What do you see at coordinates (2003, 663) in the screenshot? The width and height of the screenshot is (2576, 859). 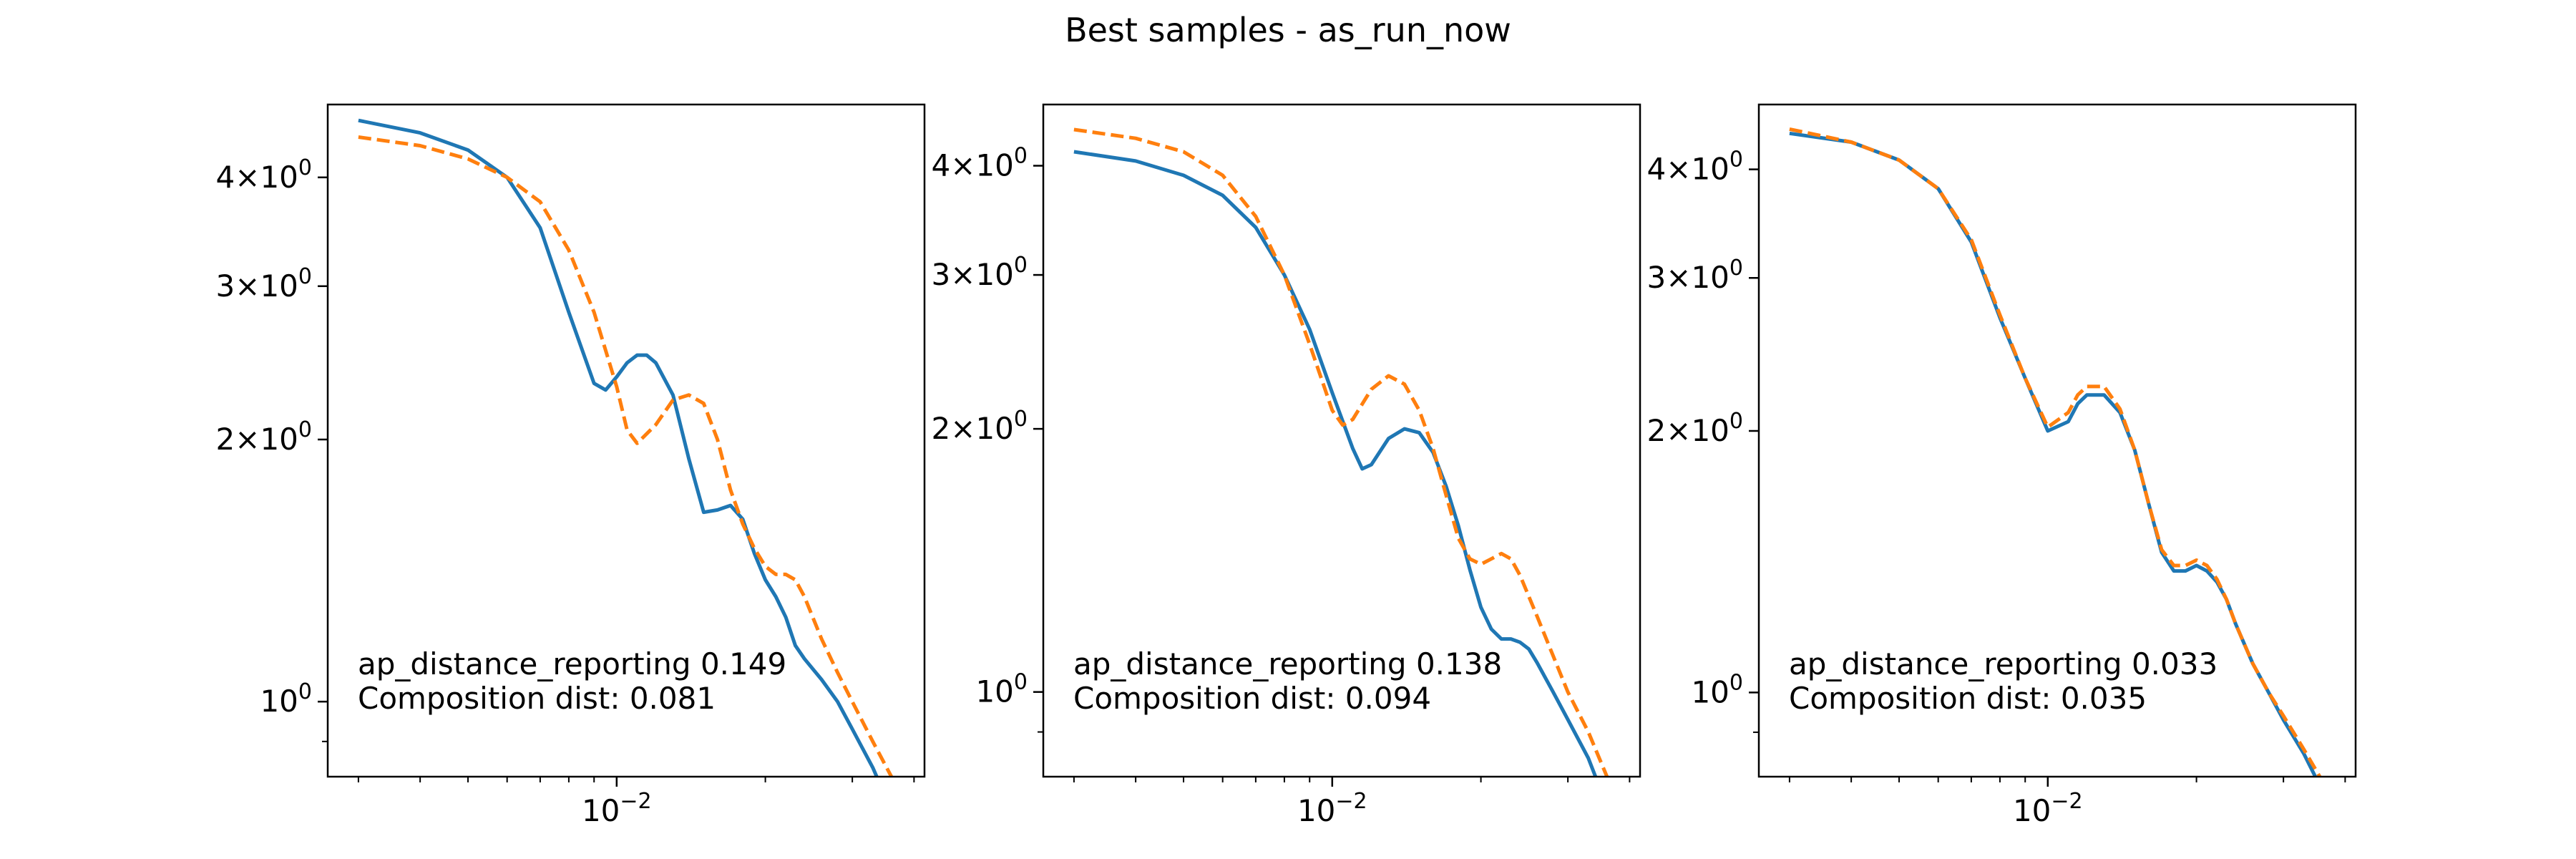 I see `annotation-line-1: ap_distance_reporting 0.033` at bounding box center [2003, 663].